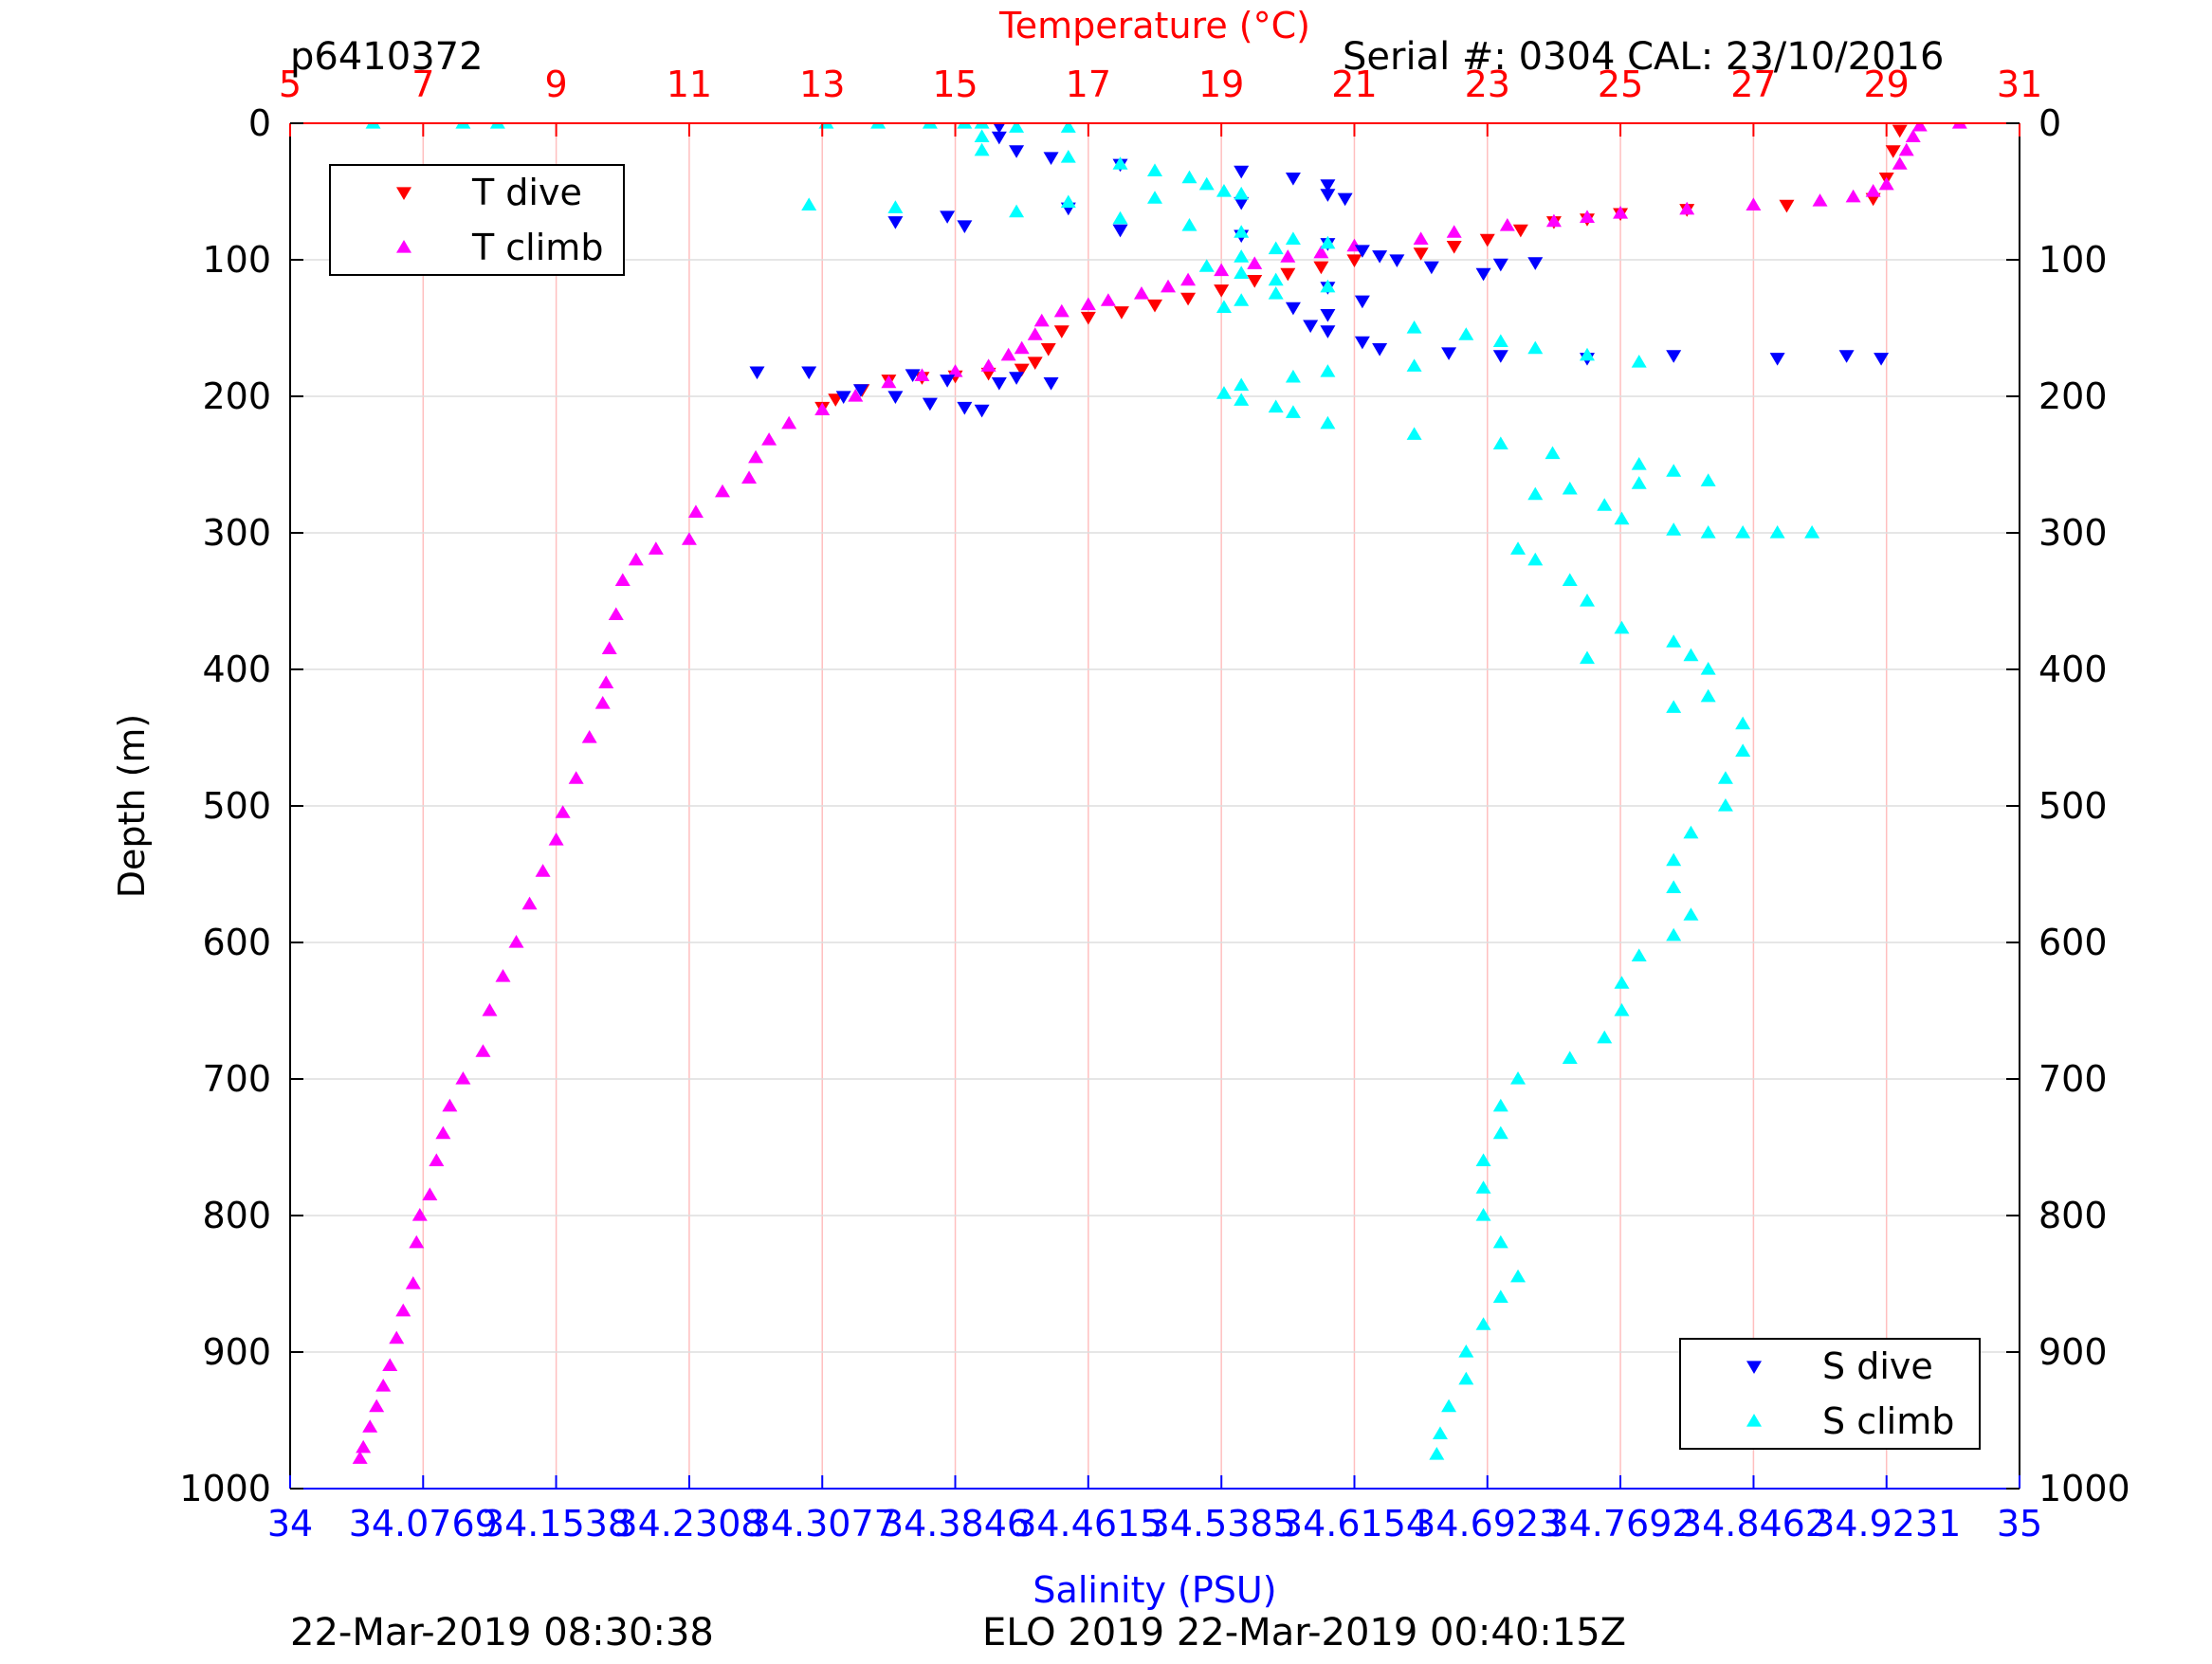 The width and height of the screenshot is (2212, 1664). I want to click on temperature-tick-label: 15, so click(955, 84).